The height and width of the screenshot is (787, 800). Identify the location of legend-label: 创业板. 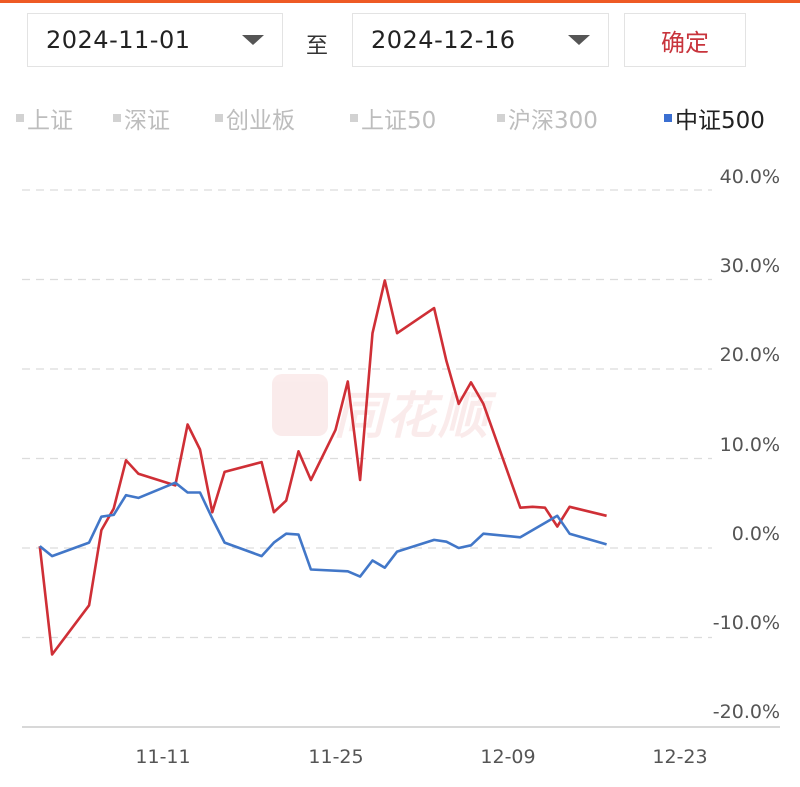
(260, 121).